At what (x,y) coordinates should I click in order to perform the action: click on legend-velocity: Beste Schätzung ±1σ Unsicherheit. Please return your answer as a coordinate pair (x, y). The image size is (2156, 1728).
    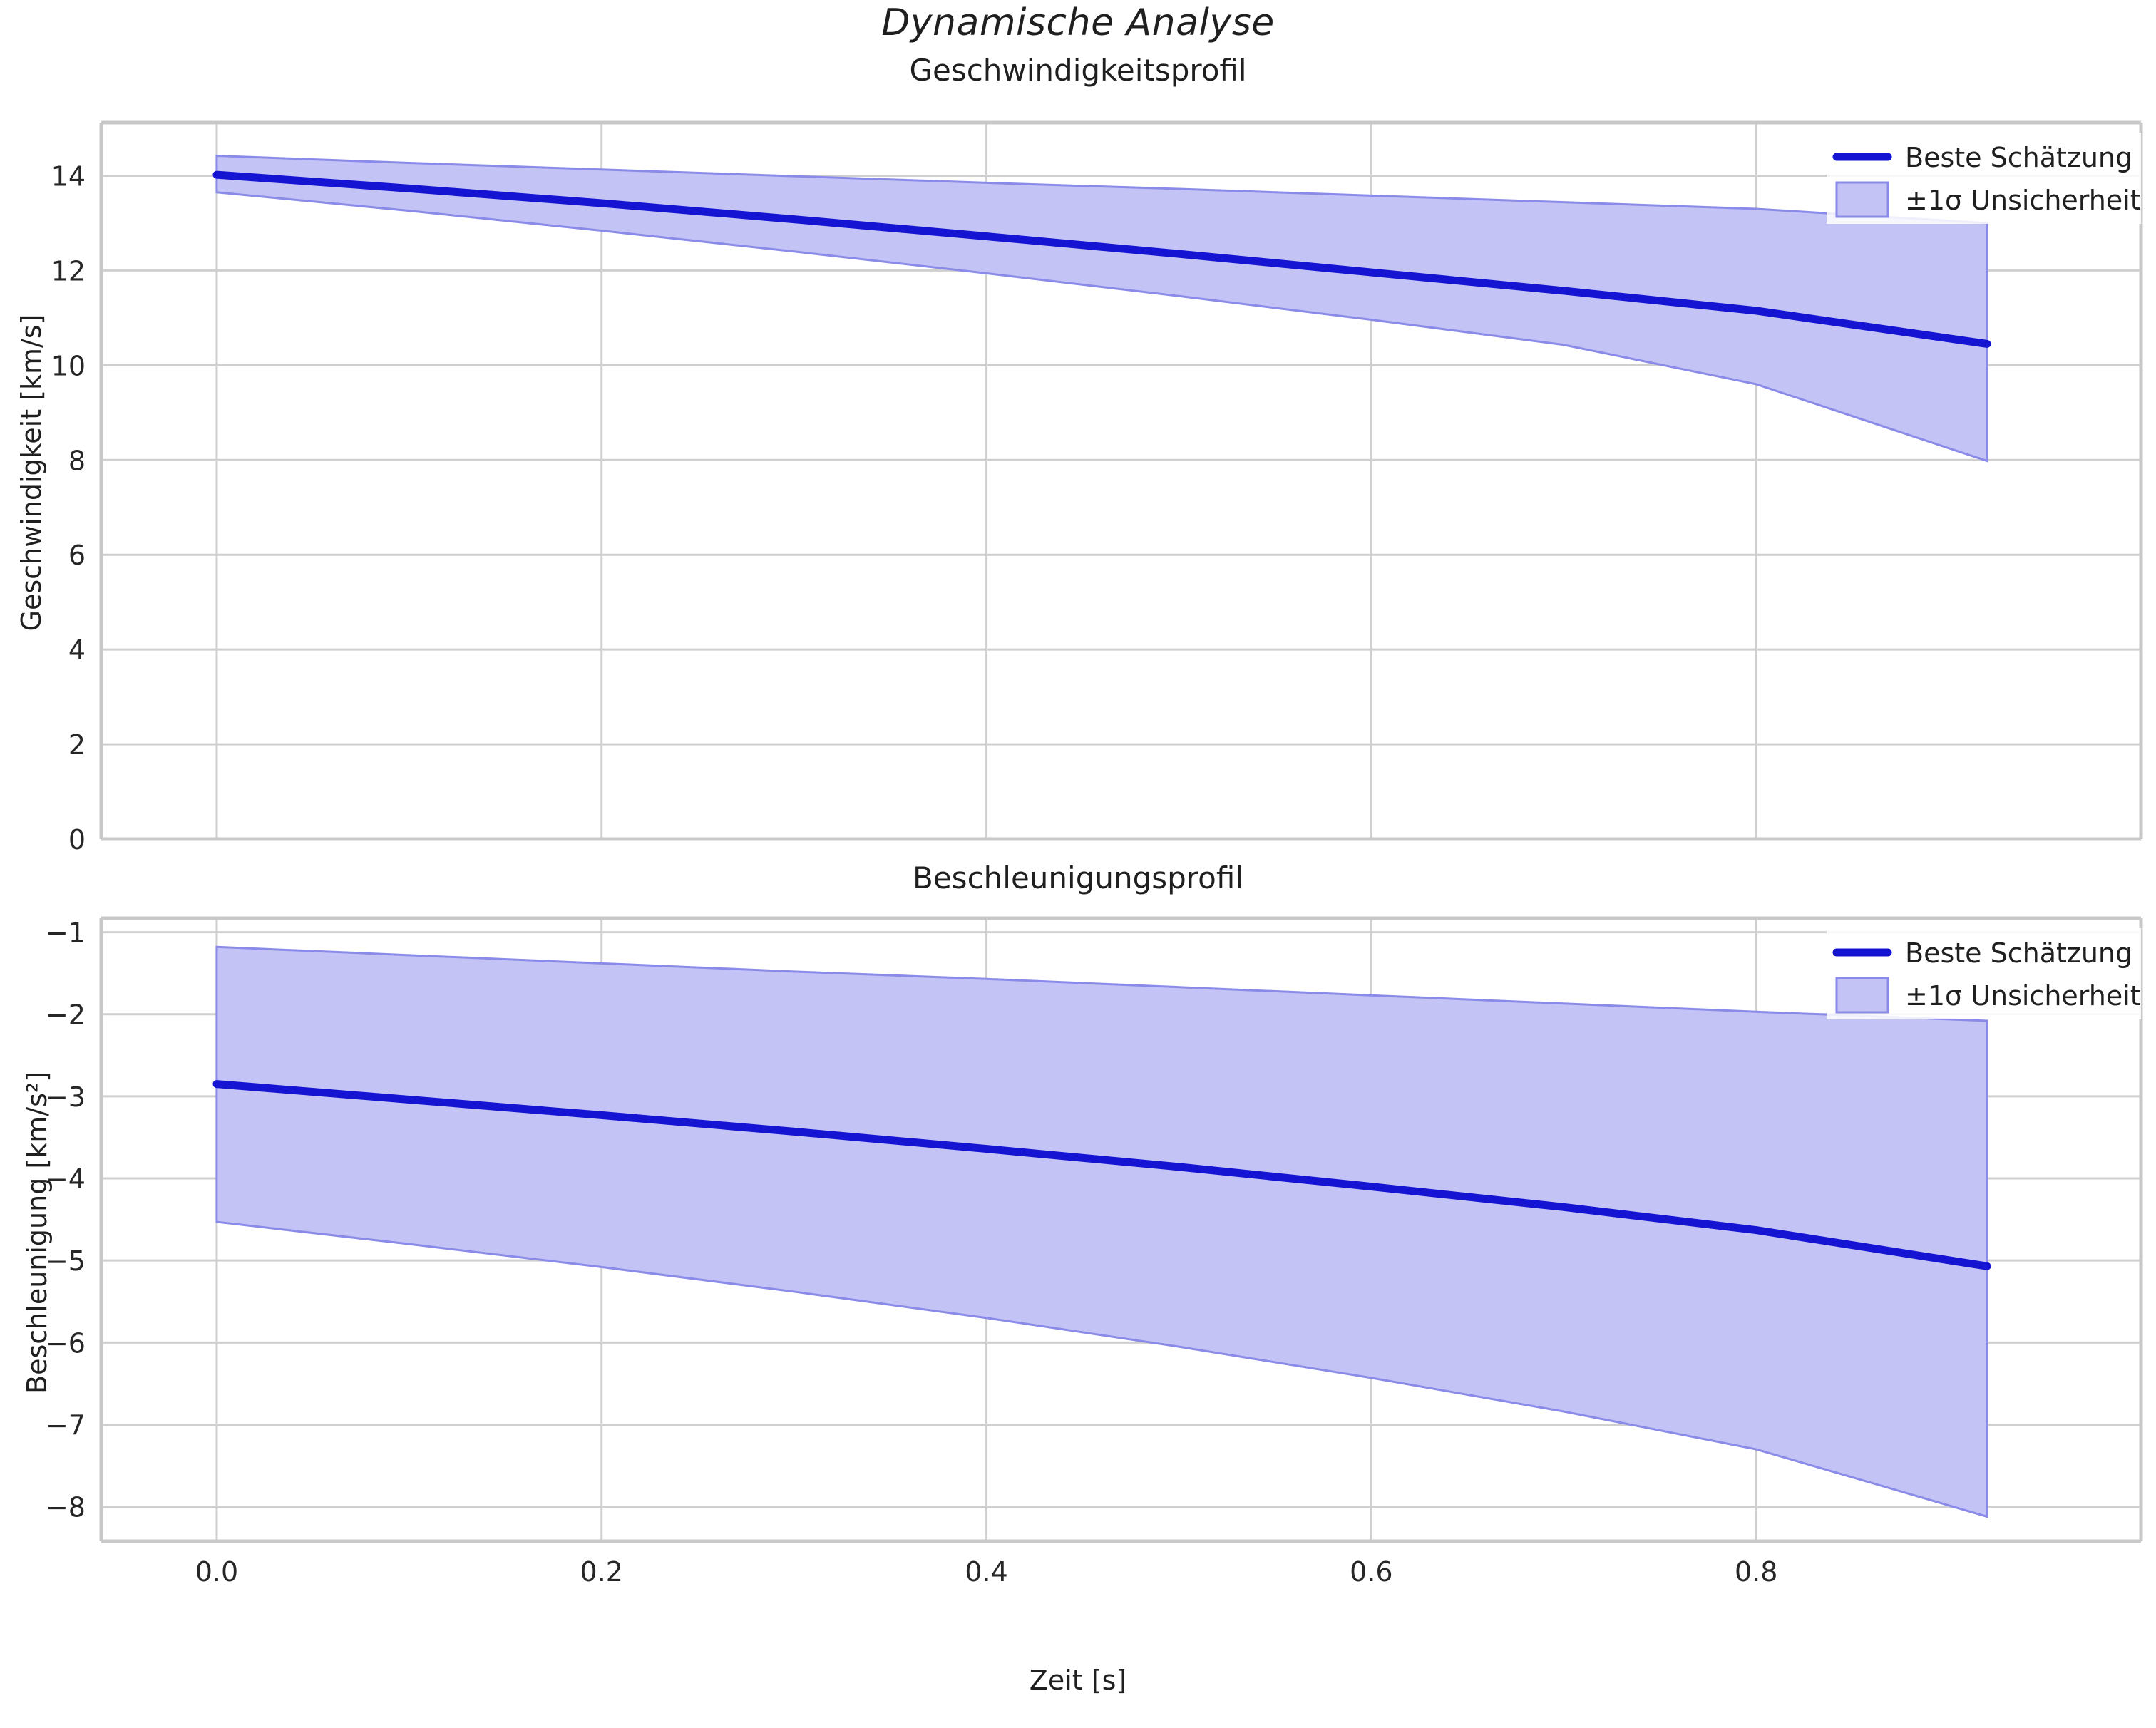
    Looking at the image, I should click on (1984, 178).